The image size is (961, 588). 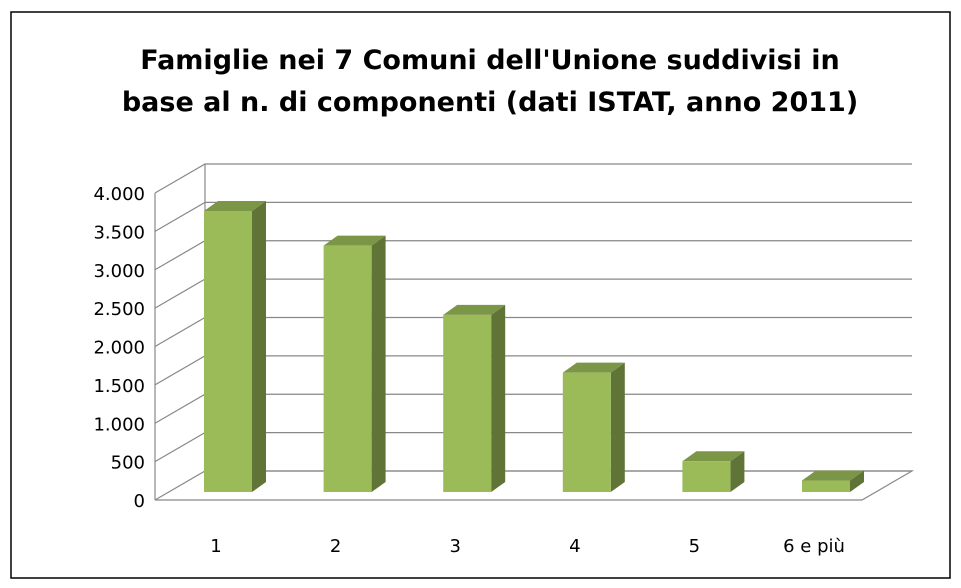 What do you see at coordinates (454, 546) in the screenshot?
I see `x-tick-label: 3` at bounding box center [454, 546].